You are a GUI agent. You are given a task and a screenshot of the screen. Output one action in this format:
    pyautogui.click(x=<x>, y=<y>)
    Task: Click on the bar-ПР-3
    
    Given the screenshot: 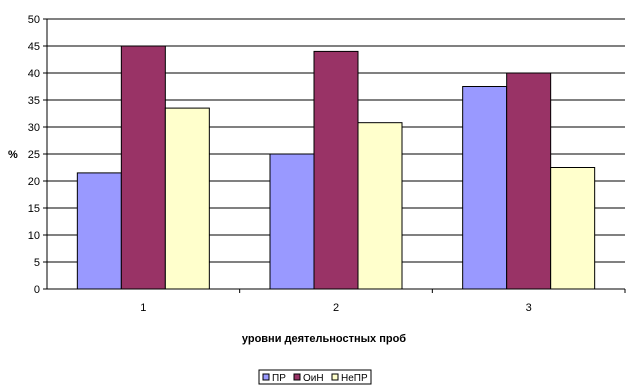 What is the action you would take?
    pyautogui.click(x=485, y=188)
    